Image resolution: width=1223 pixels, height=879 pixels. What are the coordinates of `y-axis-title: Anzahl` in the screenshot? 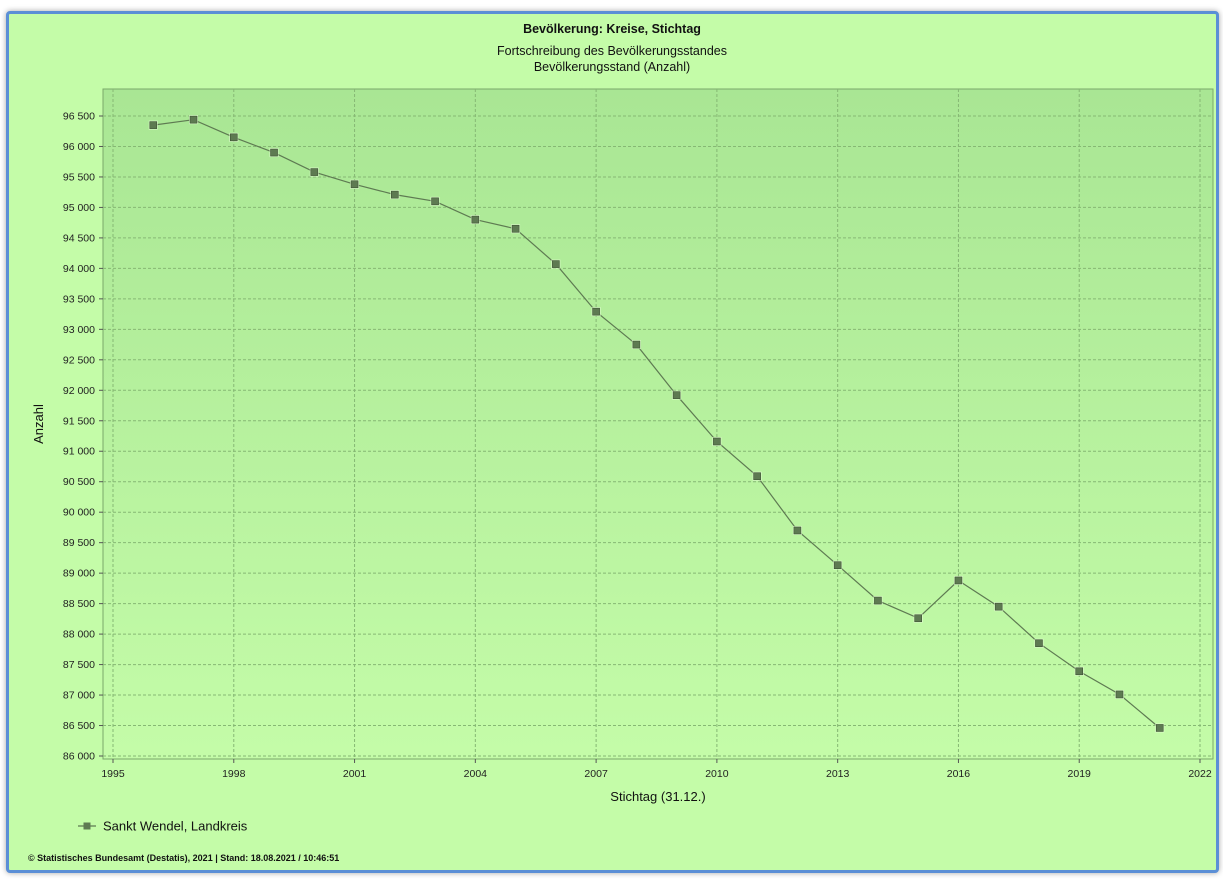 It's located at (38, 424).